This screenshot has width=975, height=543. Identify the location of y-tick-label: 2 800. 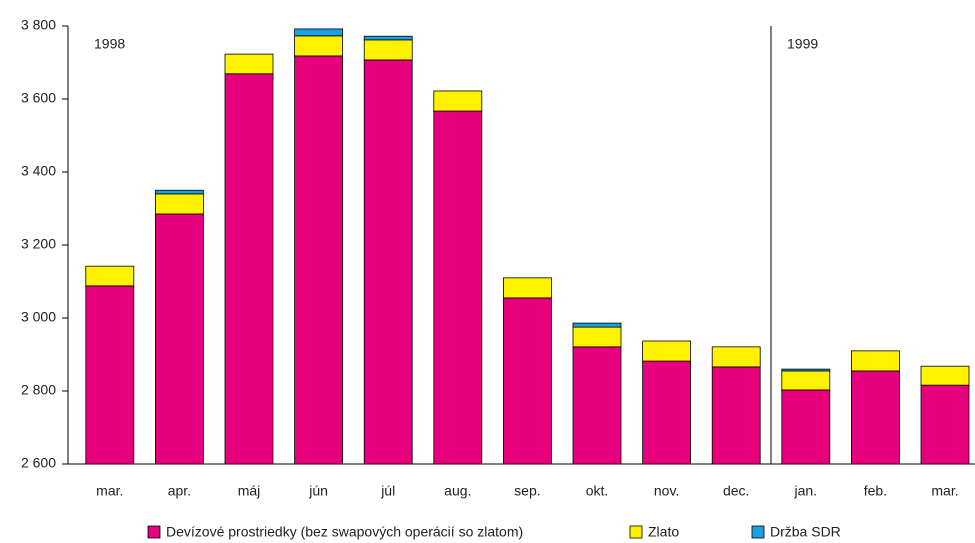
(38, 390).